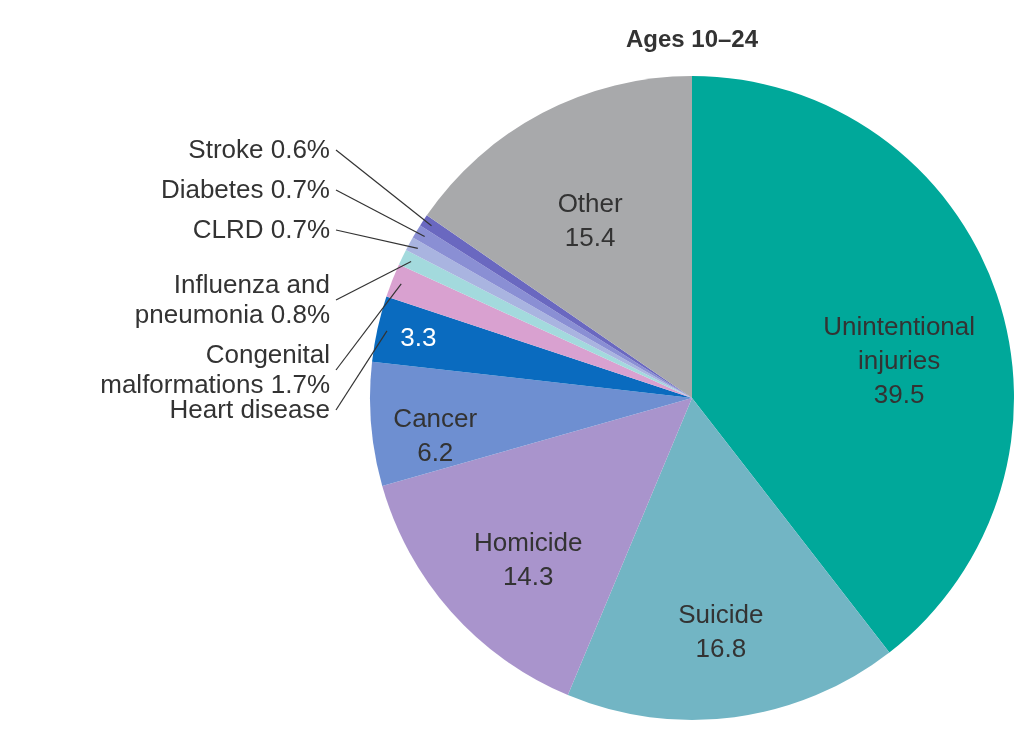 The height and width of the screenshot is (744, 1028). Describe the element at coordinates (528, 576) in the screenshot. I see `data-label: 14.3` at that location.